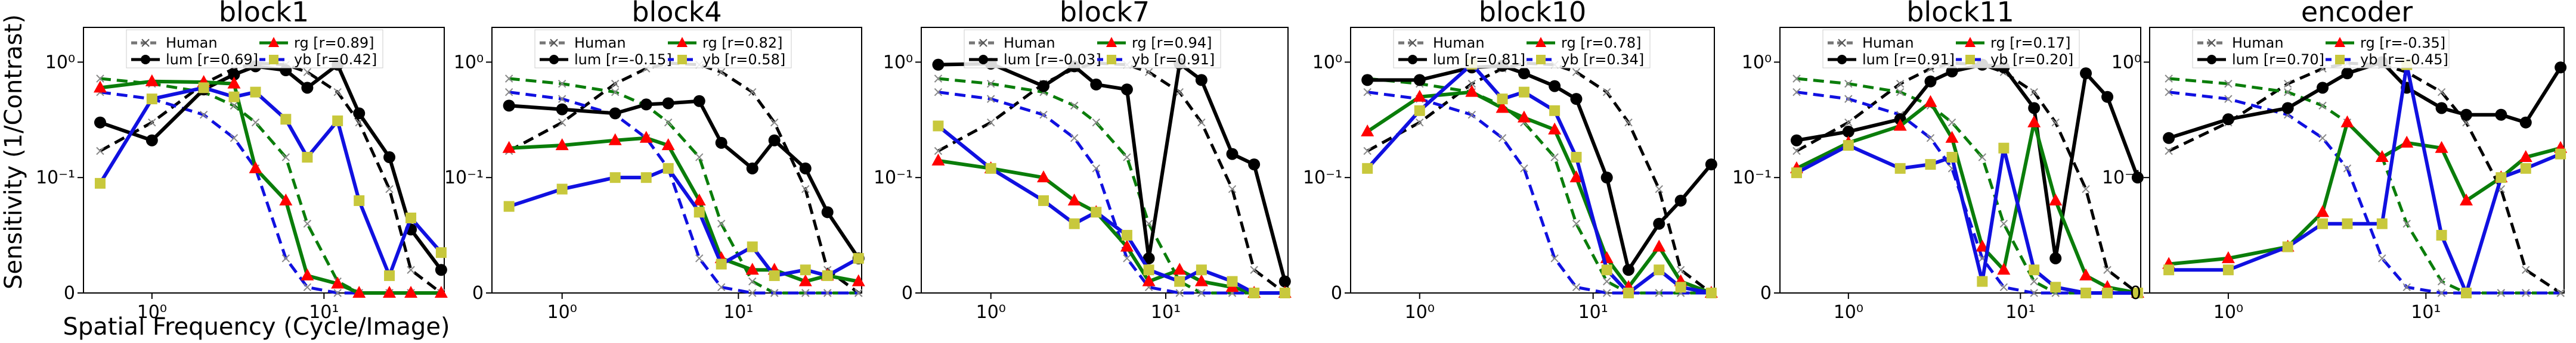 Image resolution: width=2576 pixels, height=343 pixels. What do you see at coordinates (2278, 60) in the screenshot?
I see `legend-label: lum [r=0.70]` at bounding box center [2278, 60].